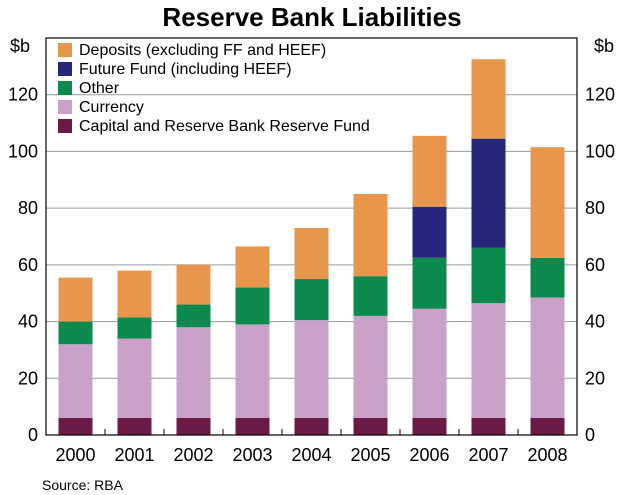 Image resolution: width=624 pixels, height=495 pixels. What do you see at coordinates (134, 455) in the screenshot?
I see `x-tick-2001: 2001` at bounding box center [134, 455].